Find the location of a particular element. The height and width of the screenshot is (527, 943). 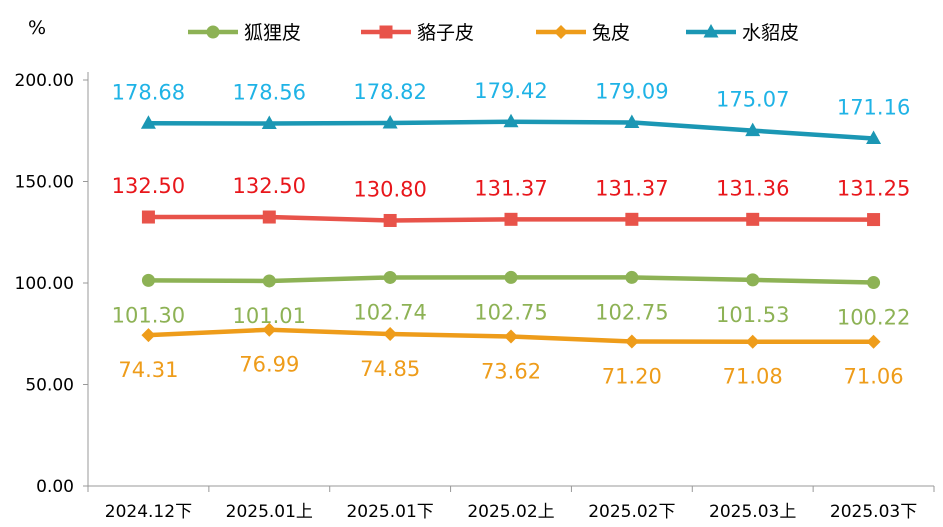

y-tick-label: 50.00 is located at coordinates (49, 386).